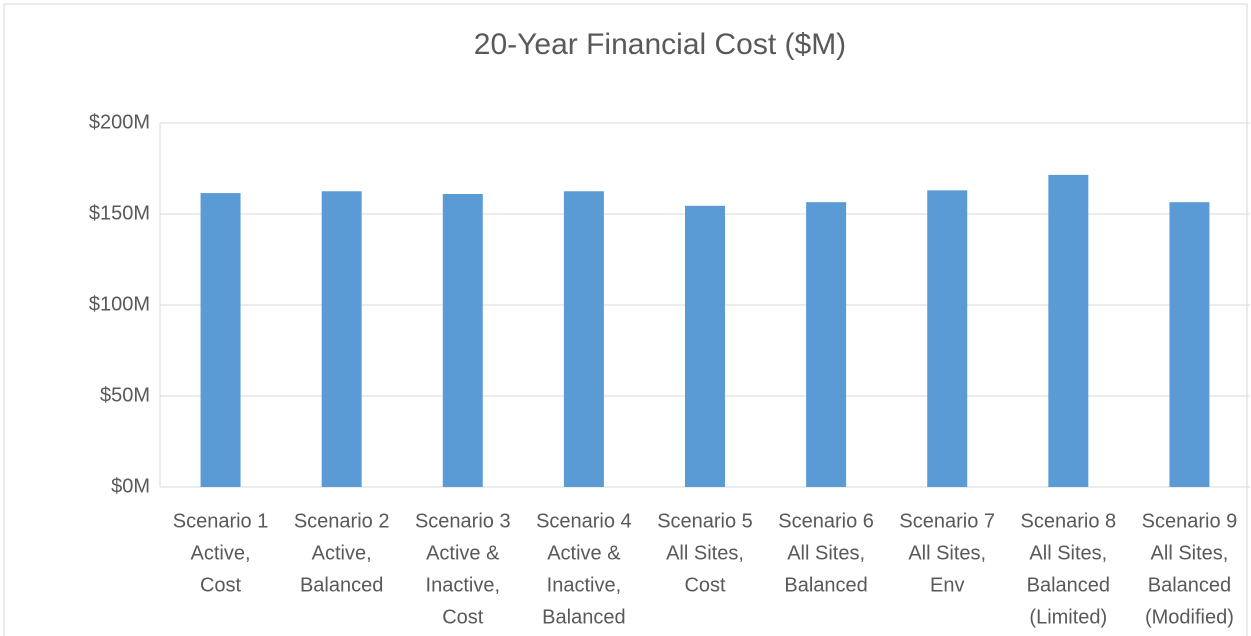 Image resolution: width=1251 pixels, height=636 pixels. What do you see at coordinates (1068, 617) in the screenshot?
I see `x-tick-label: (Limited)` at bounding box center [1068, 617].